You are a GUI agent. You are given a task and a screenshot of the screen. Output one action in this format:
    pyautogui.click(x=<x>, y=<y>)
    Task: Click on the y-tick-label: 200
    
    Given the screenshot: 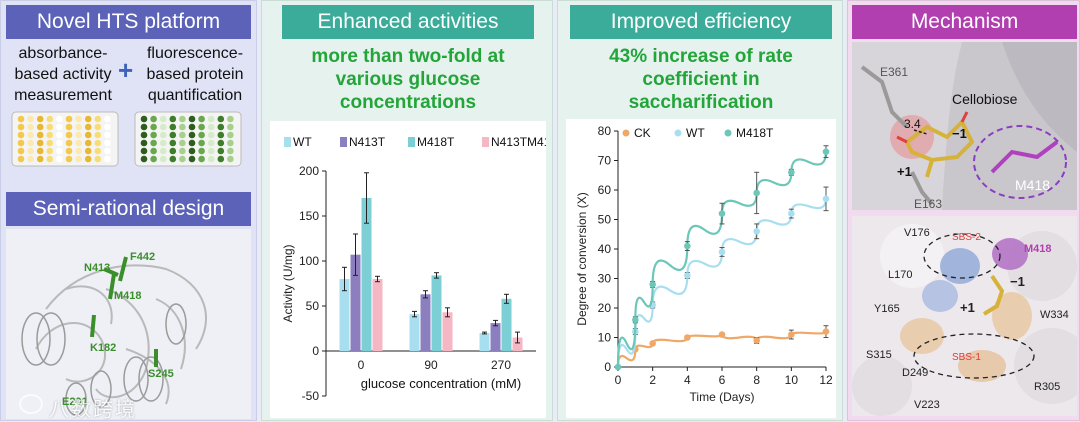 What is the action you would take?
    pyautogui.click(x=309, y=171)
    